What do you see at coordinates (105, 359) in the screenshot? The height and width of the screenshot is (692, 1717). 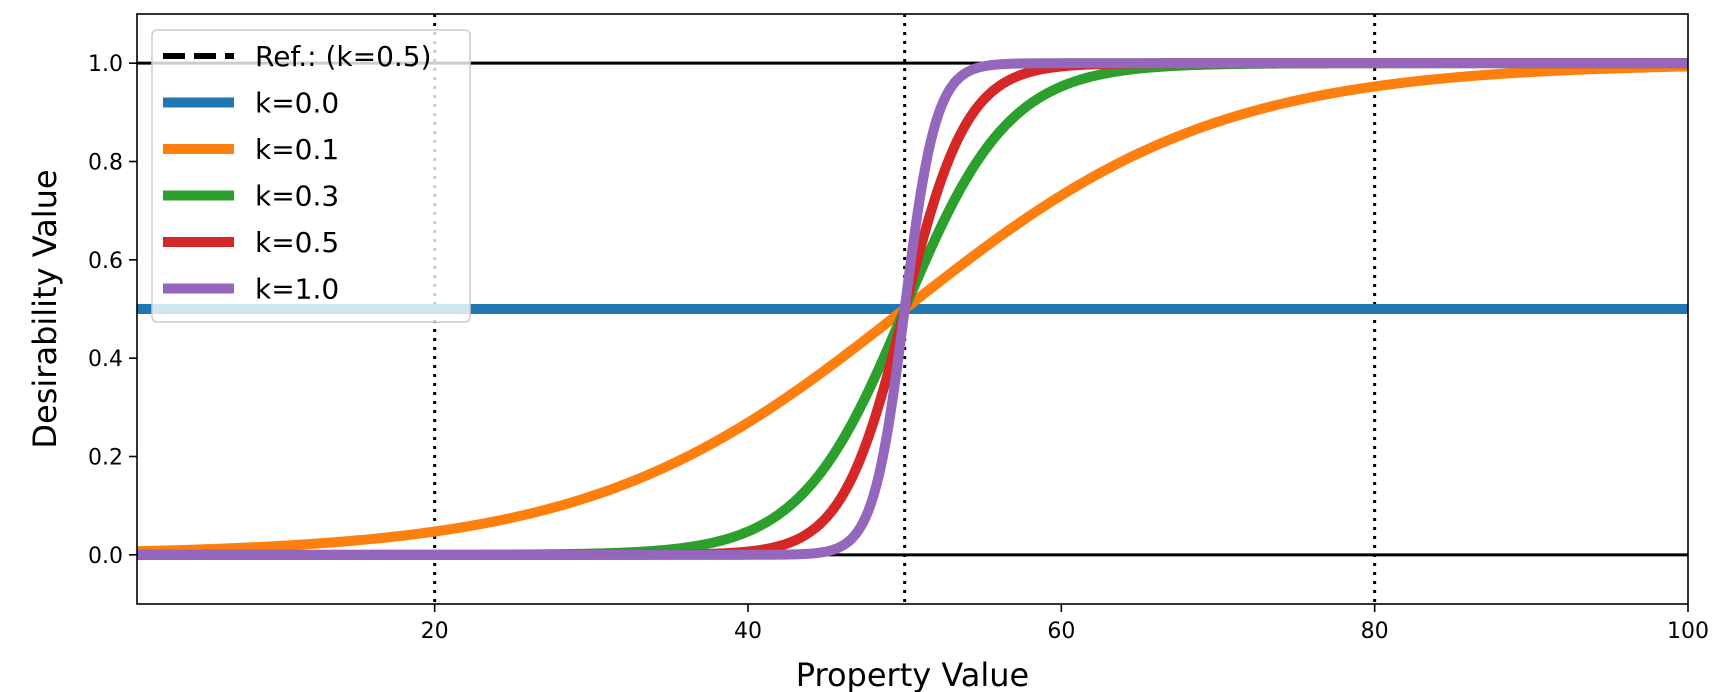 I see `y-tick-label: 0.4` at bounding box center [105, 359].